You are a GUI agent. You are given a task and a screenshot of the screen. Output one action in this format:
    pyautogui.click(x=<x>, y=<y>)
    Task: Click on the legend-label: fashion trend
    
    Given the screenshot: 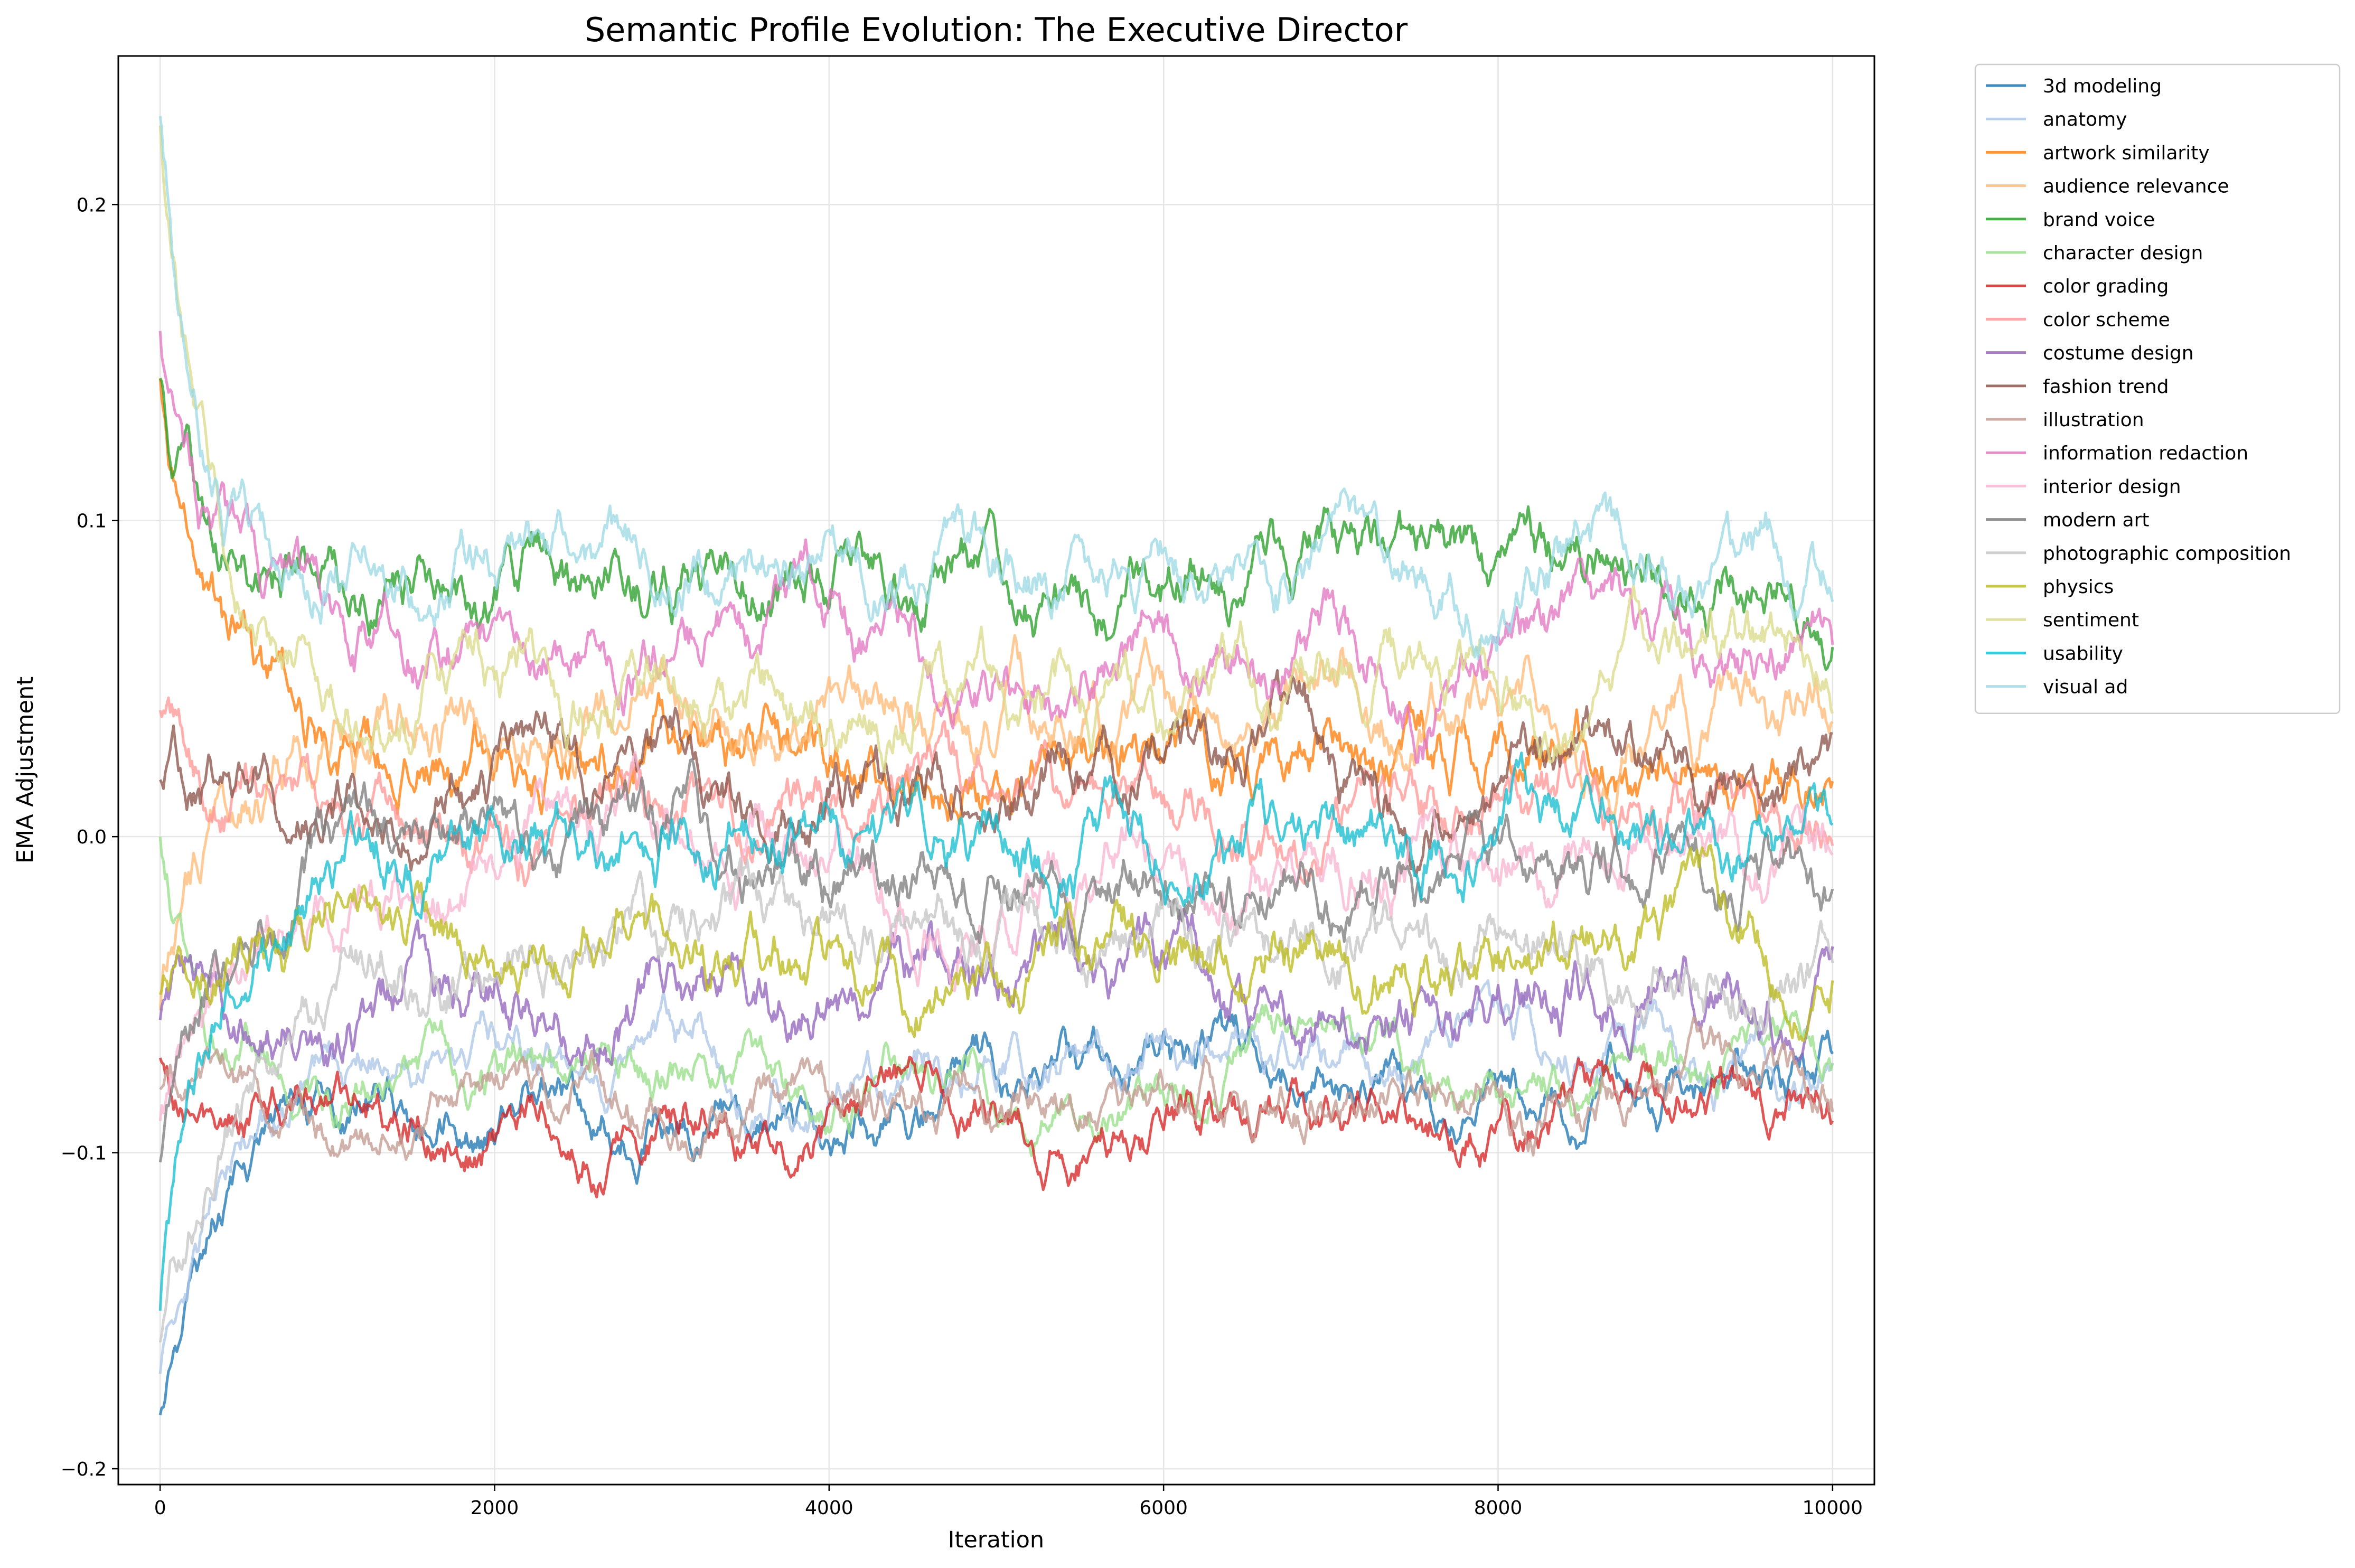 What is the action you would take?
    pyautogui.click(x=2106, y=387)
    